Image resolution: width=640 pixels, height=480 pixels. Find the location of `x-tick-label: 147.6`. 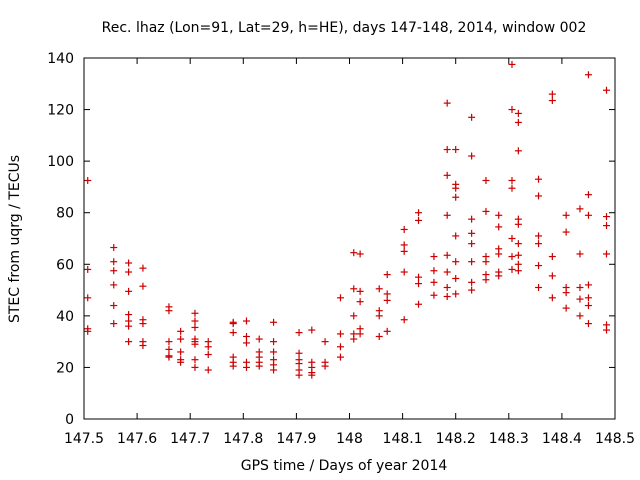

x-tick-label: 147.6 is located at coordinates (137, 439).